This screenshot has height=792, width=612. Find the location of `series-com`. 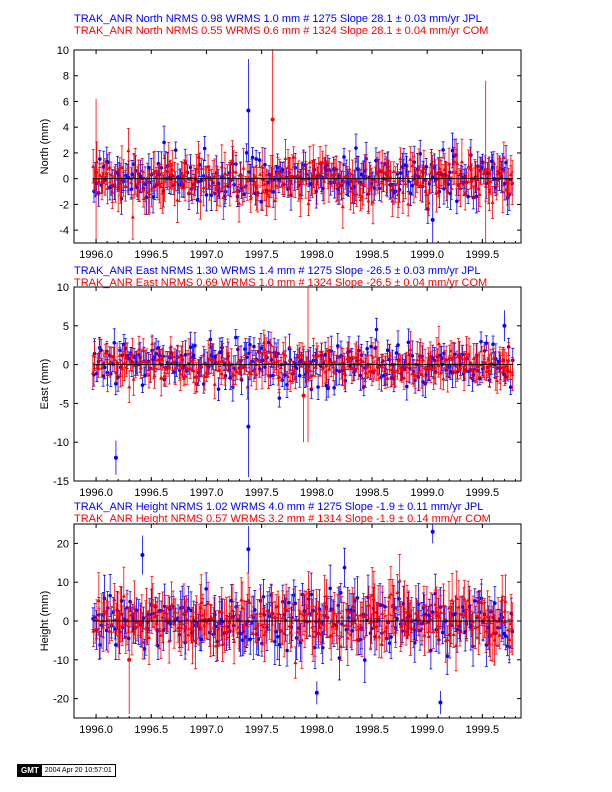

series-com is located at coordinates (302, 364).